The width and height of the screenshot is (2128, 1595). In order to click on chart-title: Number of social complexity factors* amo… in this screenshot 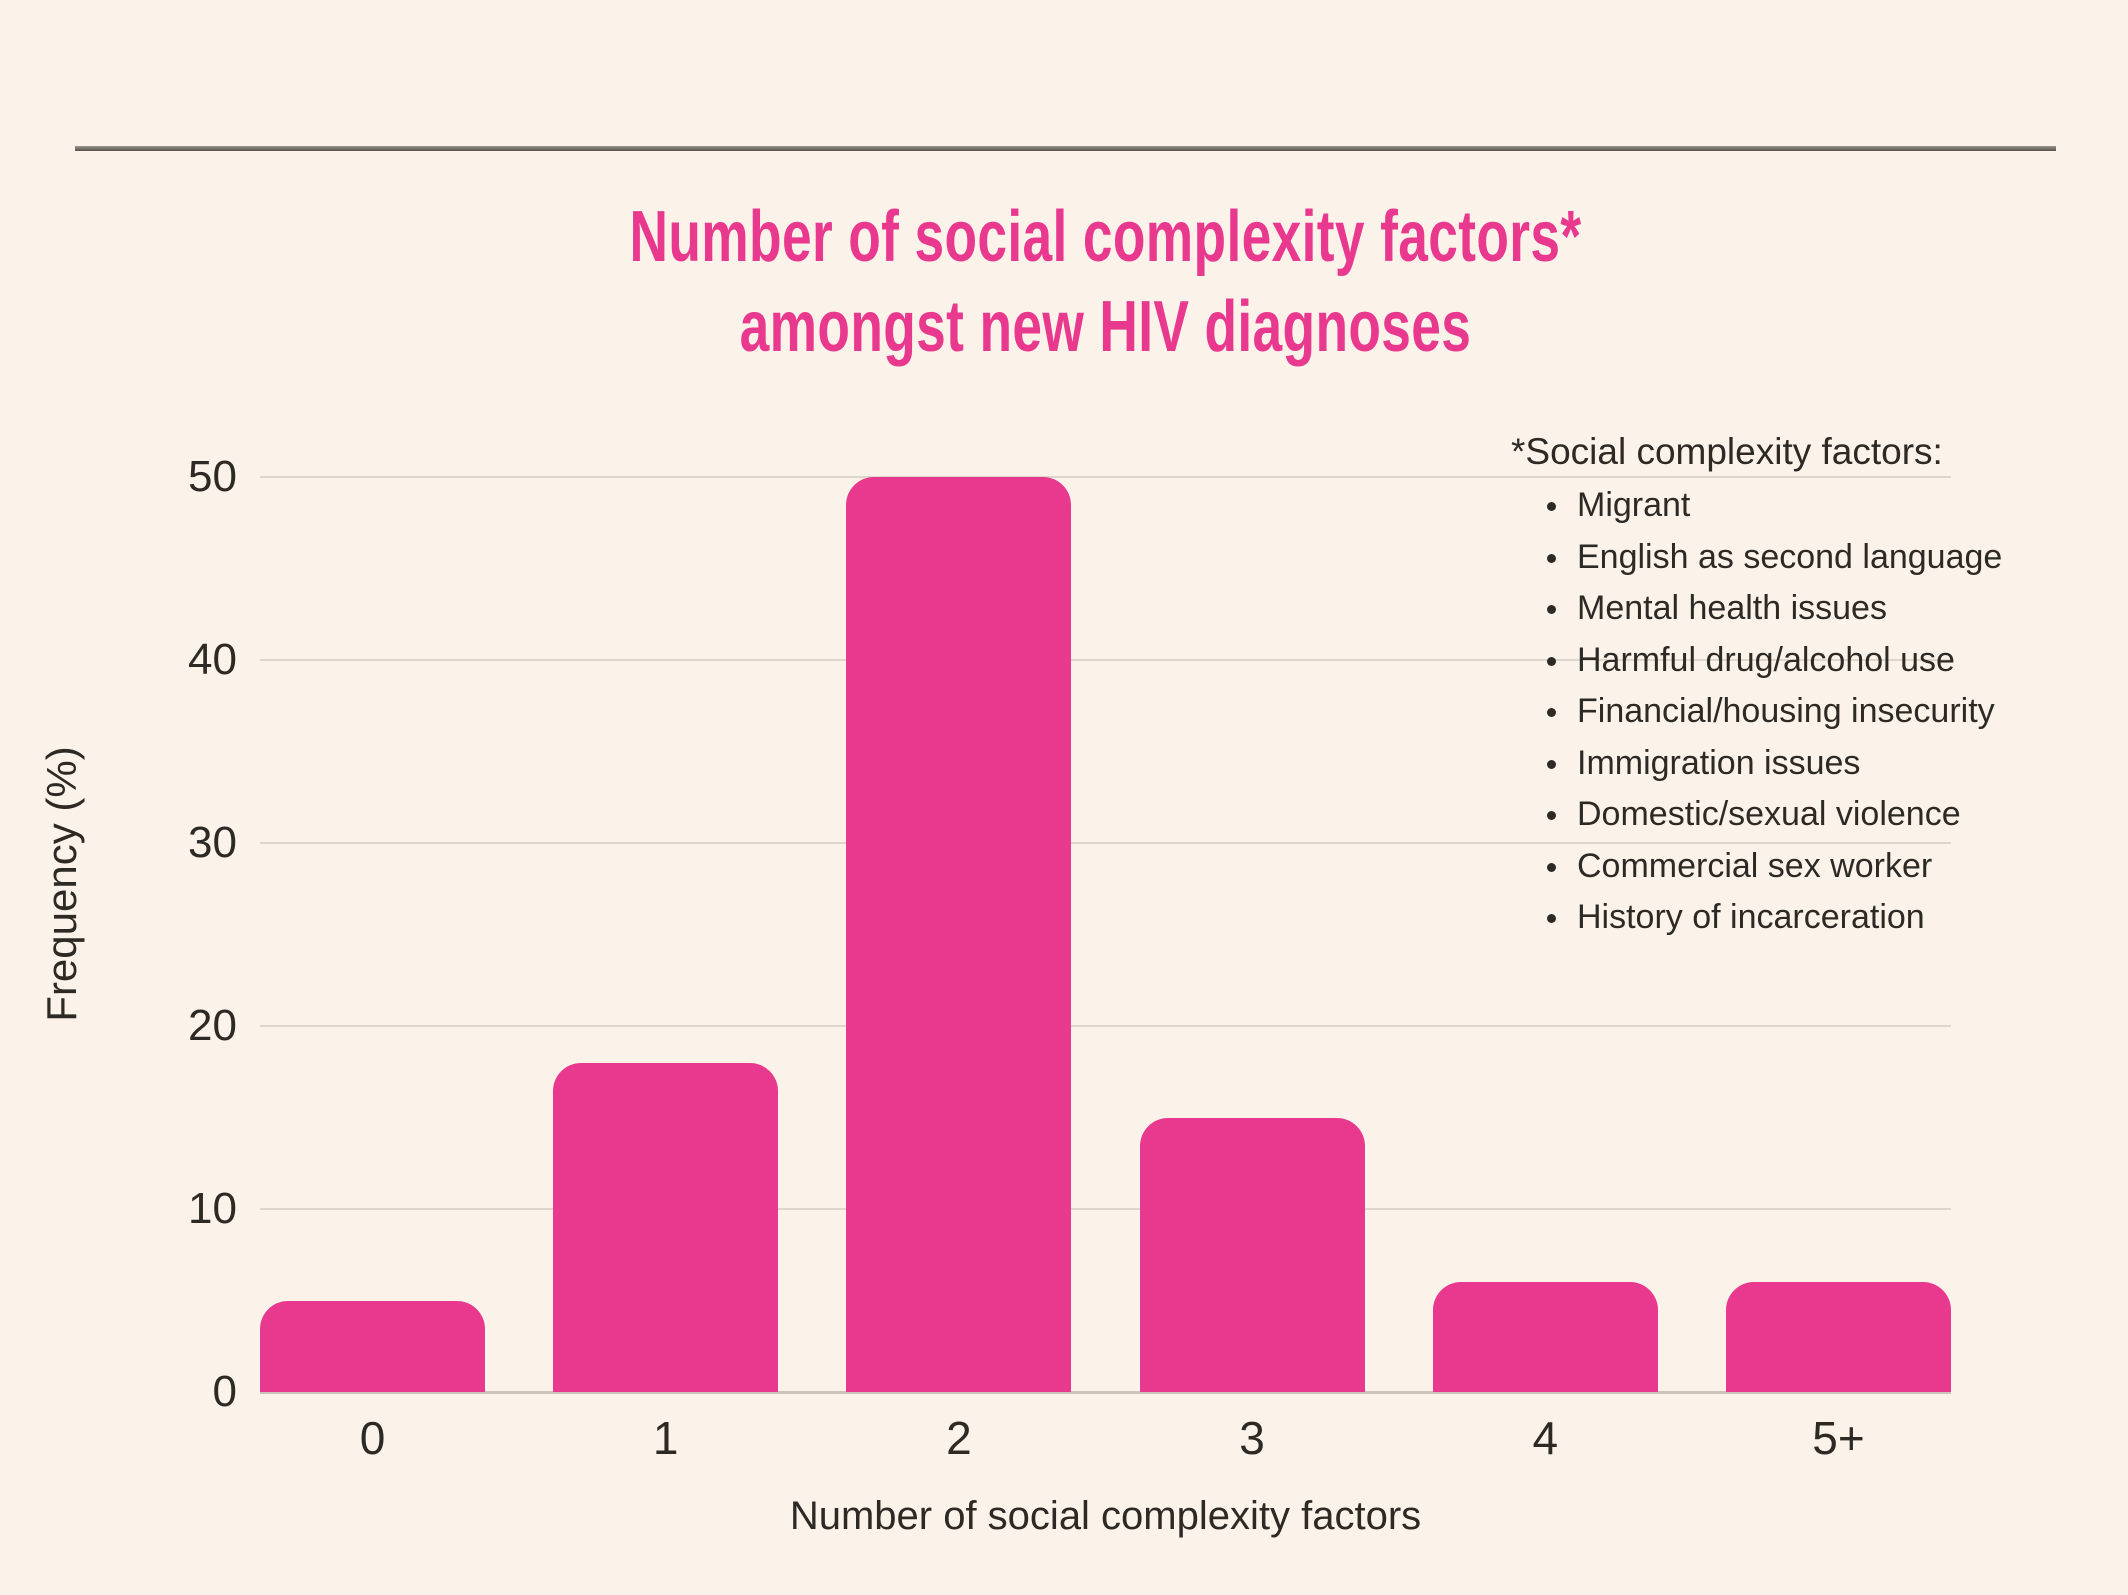, I will do `click(1105, 282)`.